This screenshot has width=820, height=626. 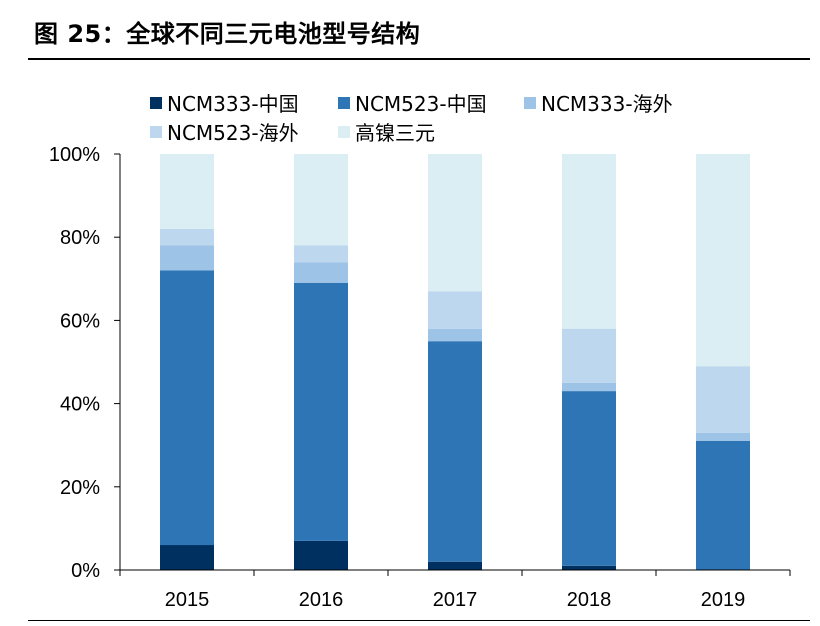 I want to click on legend-item-high-nickel: 高镍三元, so click(x=386, y=131).